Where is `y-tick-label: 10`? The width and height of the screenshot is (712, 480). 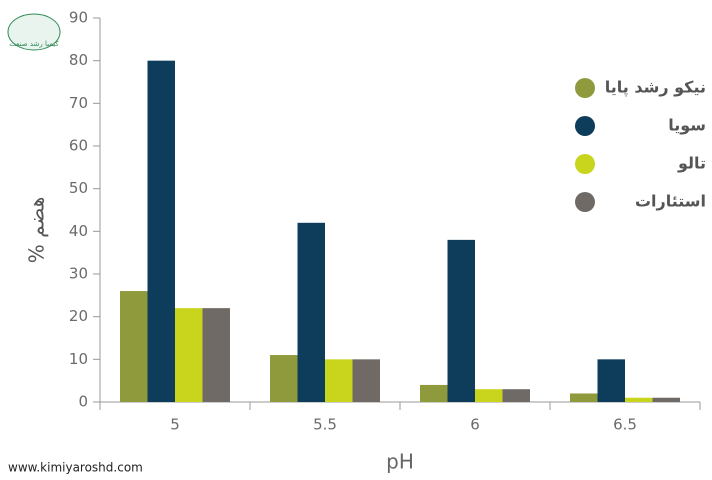 y-tick-label: 10 is located at coordinates (78, 359).